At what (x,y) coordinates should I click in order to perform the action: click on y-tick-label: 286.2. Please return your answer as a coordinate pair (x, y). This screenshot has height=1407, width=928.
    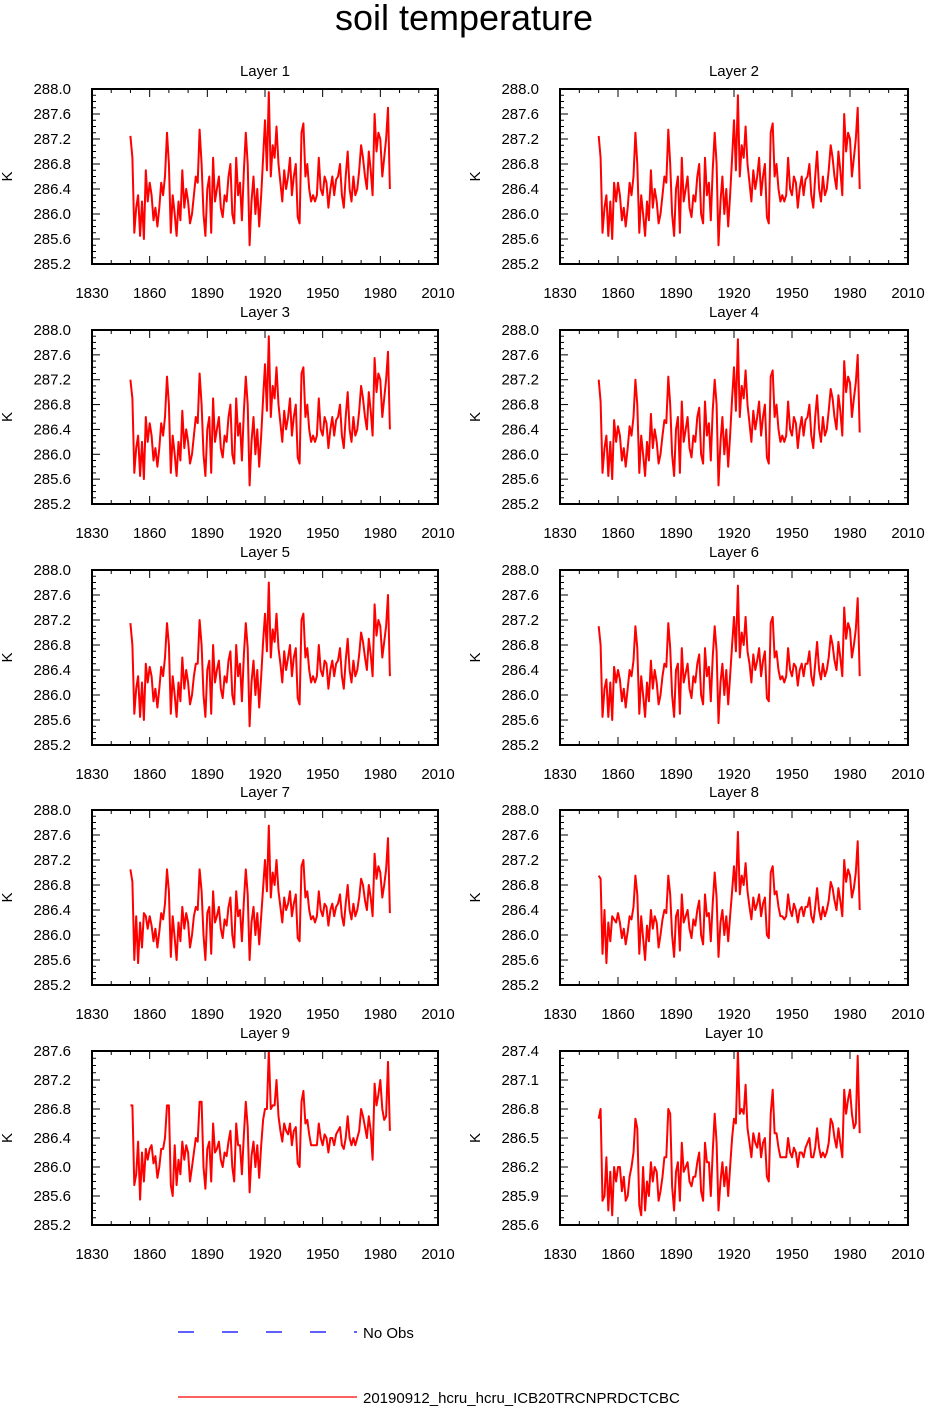
    Looking at the image, I should click on (520, 1167).